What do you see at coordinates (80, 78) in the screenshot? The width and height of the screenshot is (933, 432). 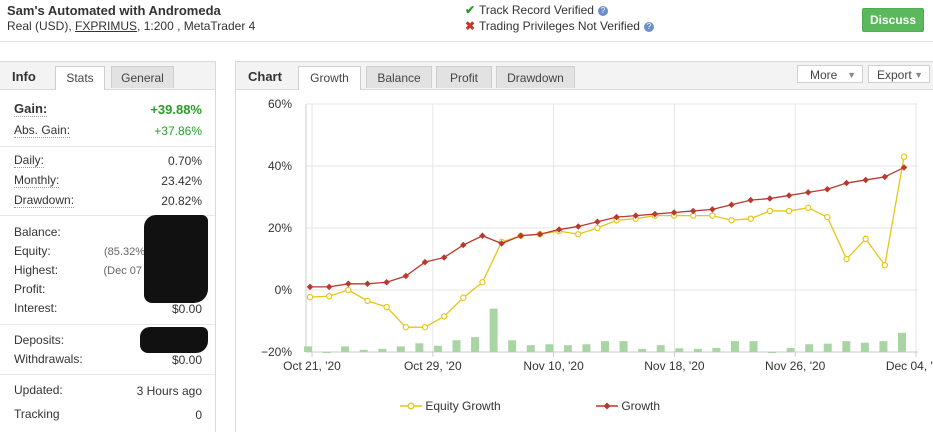 I see `tab-stats: Stats` at bounding box center [80, 78].